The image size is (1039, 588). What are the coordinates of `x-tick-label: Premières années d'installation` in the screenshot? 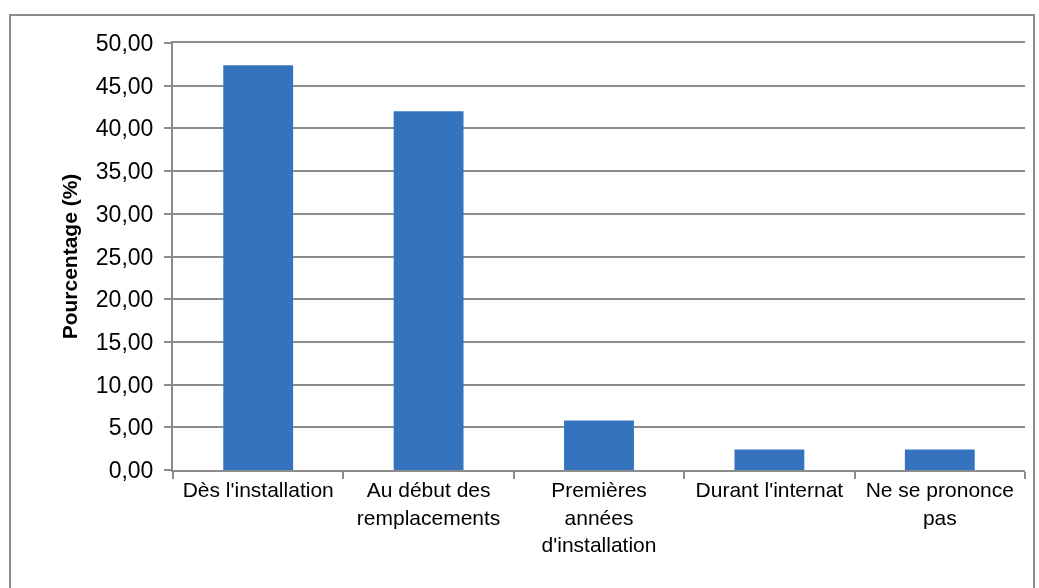 It's located at (599, 517).